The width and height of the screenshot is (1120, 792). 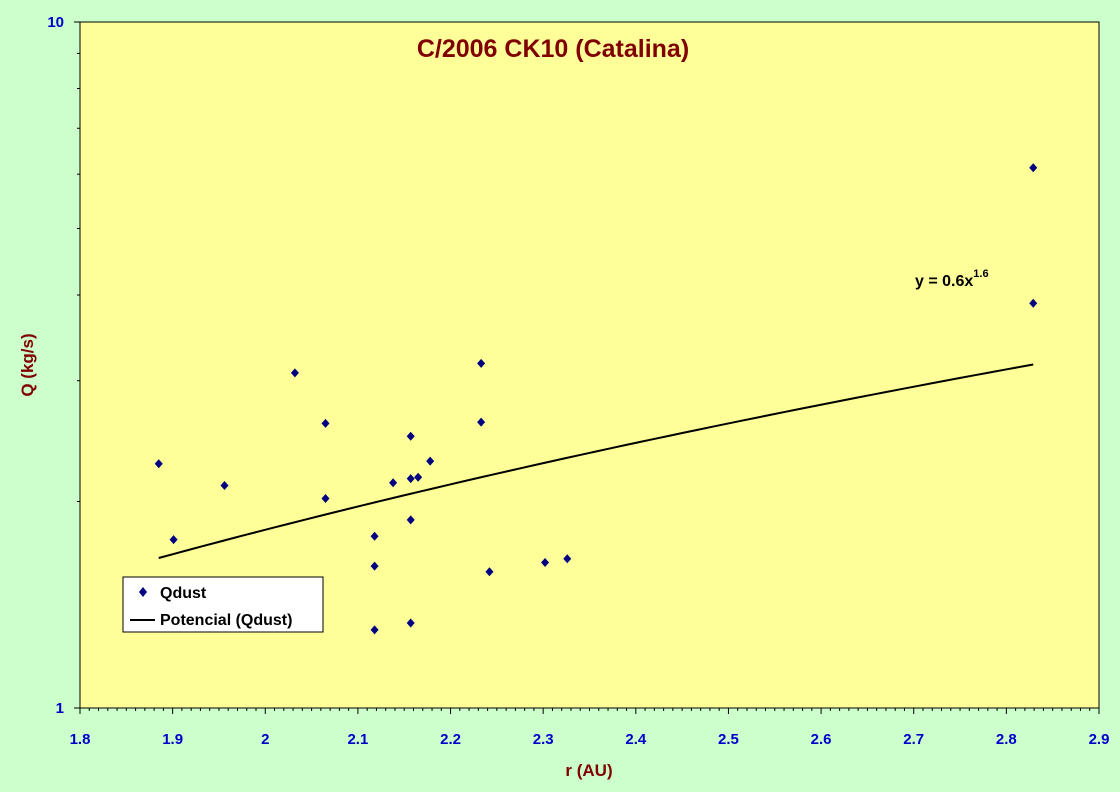 What do you see at coordinates (55, 22) in the screenshot?
I see `y-tick-label: 10` at bounding box center [55, 22].